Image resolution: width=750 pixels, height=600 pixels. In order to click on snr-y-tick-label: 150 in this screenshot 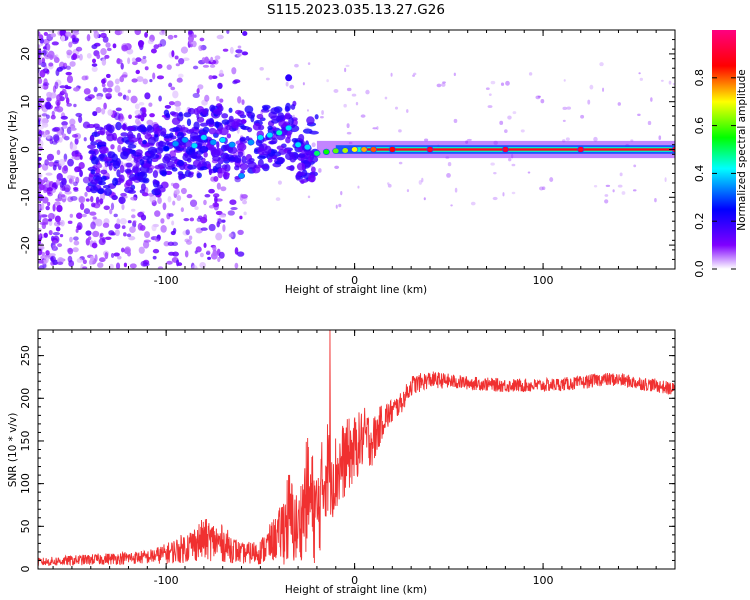, I will do `click(25, 440)`.